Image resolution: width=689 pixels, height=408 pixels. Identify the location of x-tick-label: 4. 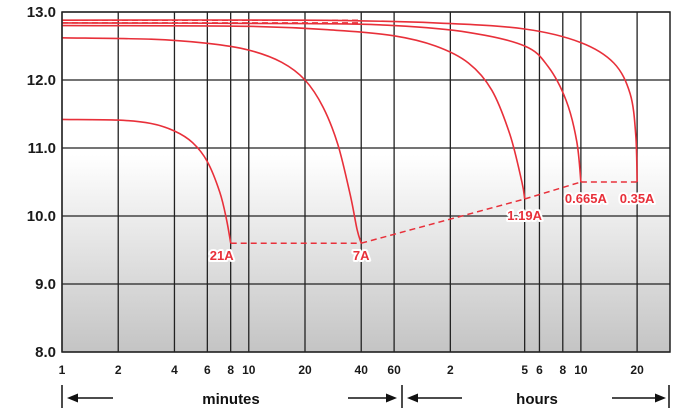
(174, 370).